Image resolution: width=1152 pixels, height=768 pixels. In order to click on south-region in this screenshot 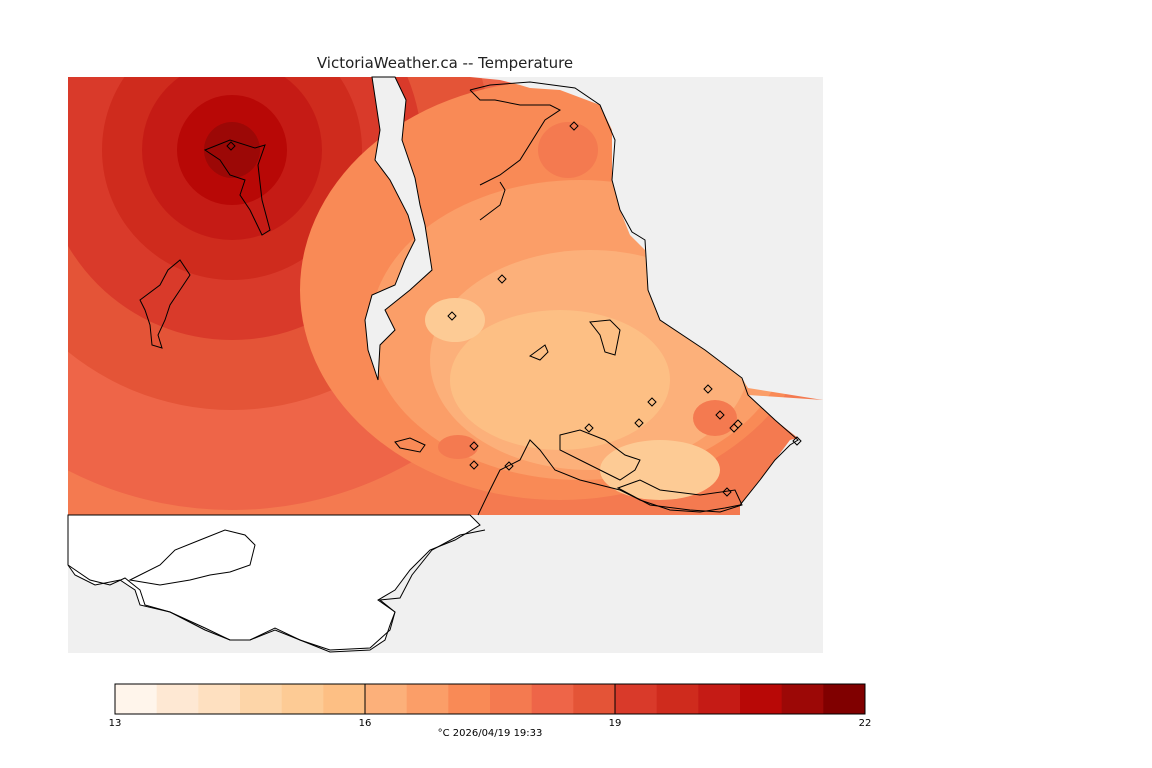, I will do `click(445, 583)`.